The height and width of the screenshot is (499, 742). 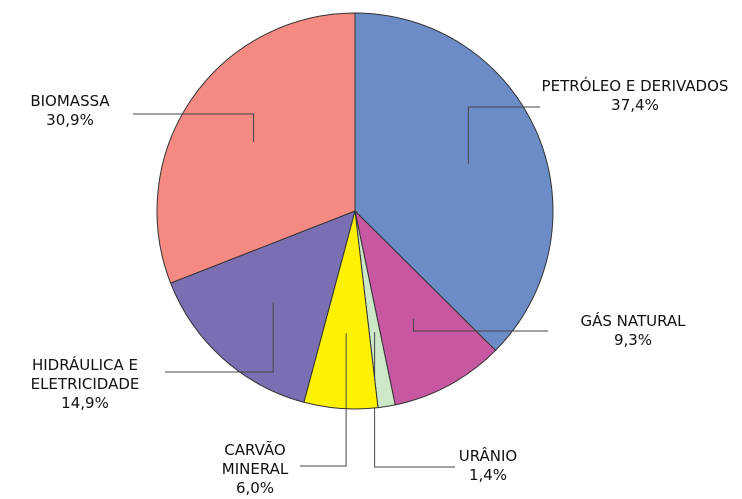 What do you see at coordinates (255, 488) in the screenshot?
I see `value-label: 6,0%` at bounding box center [255, 488].